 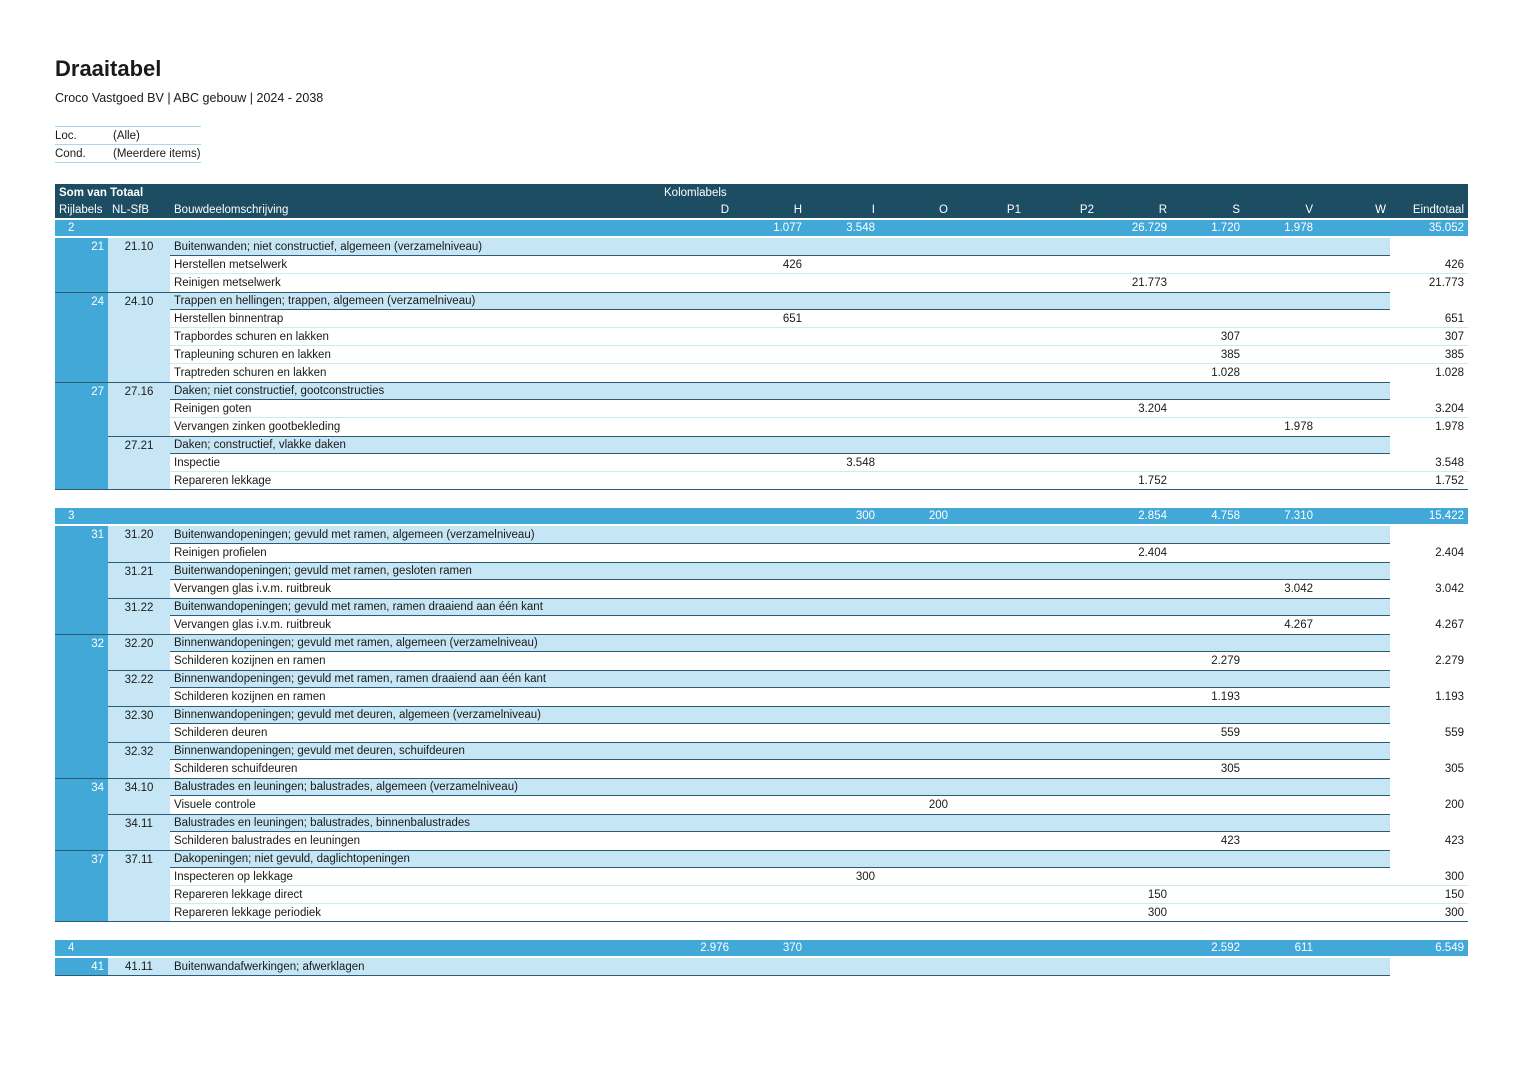 I want to click on value-cell-ET: 1.028, so click(x=1449, y=373).